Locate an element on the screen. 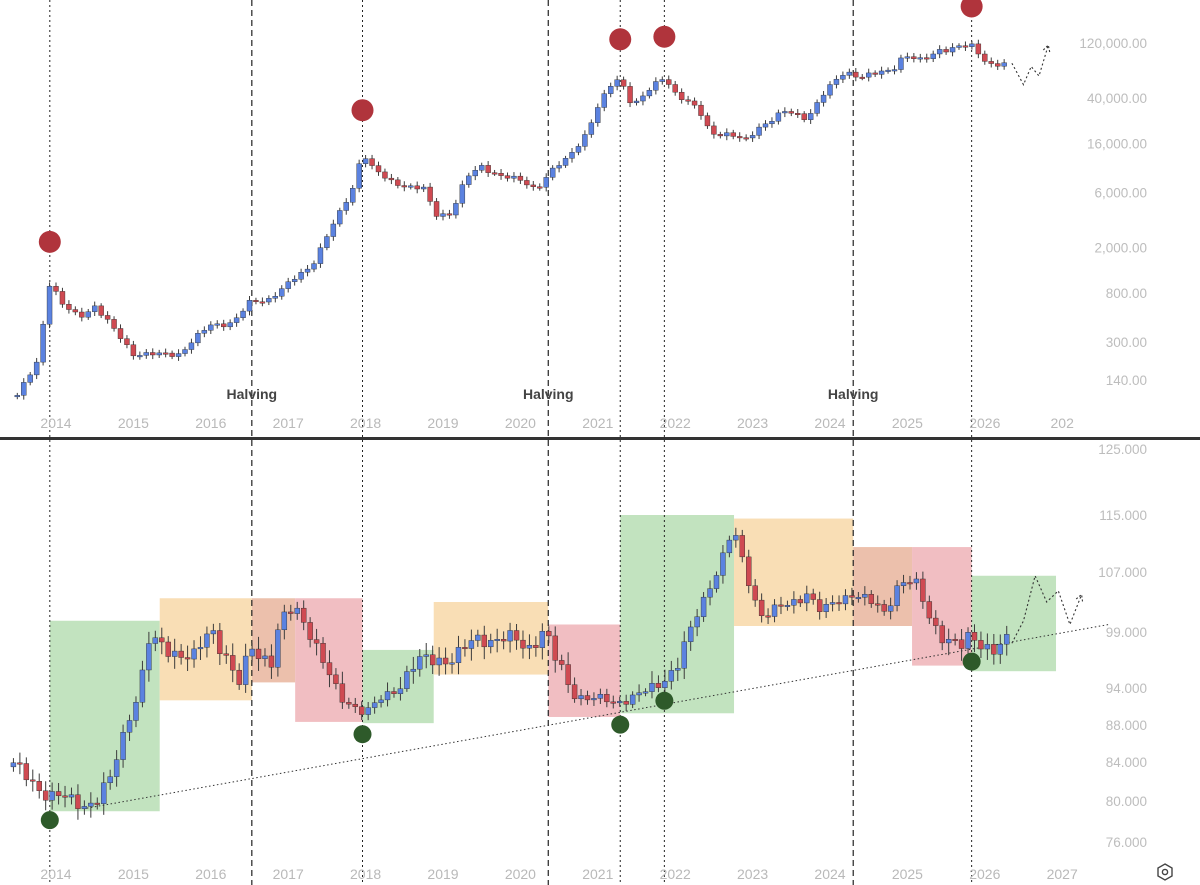 The height and width of the screenshot is (885, 1200). bottom-y-tick-label: 76.000 is located at coordinates (1126, 842).